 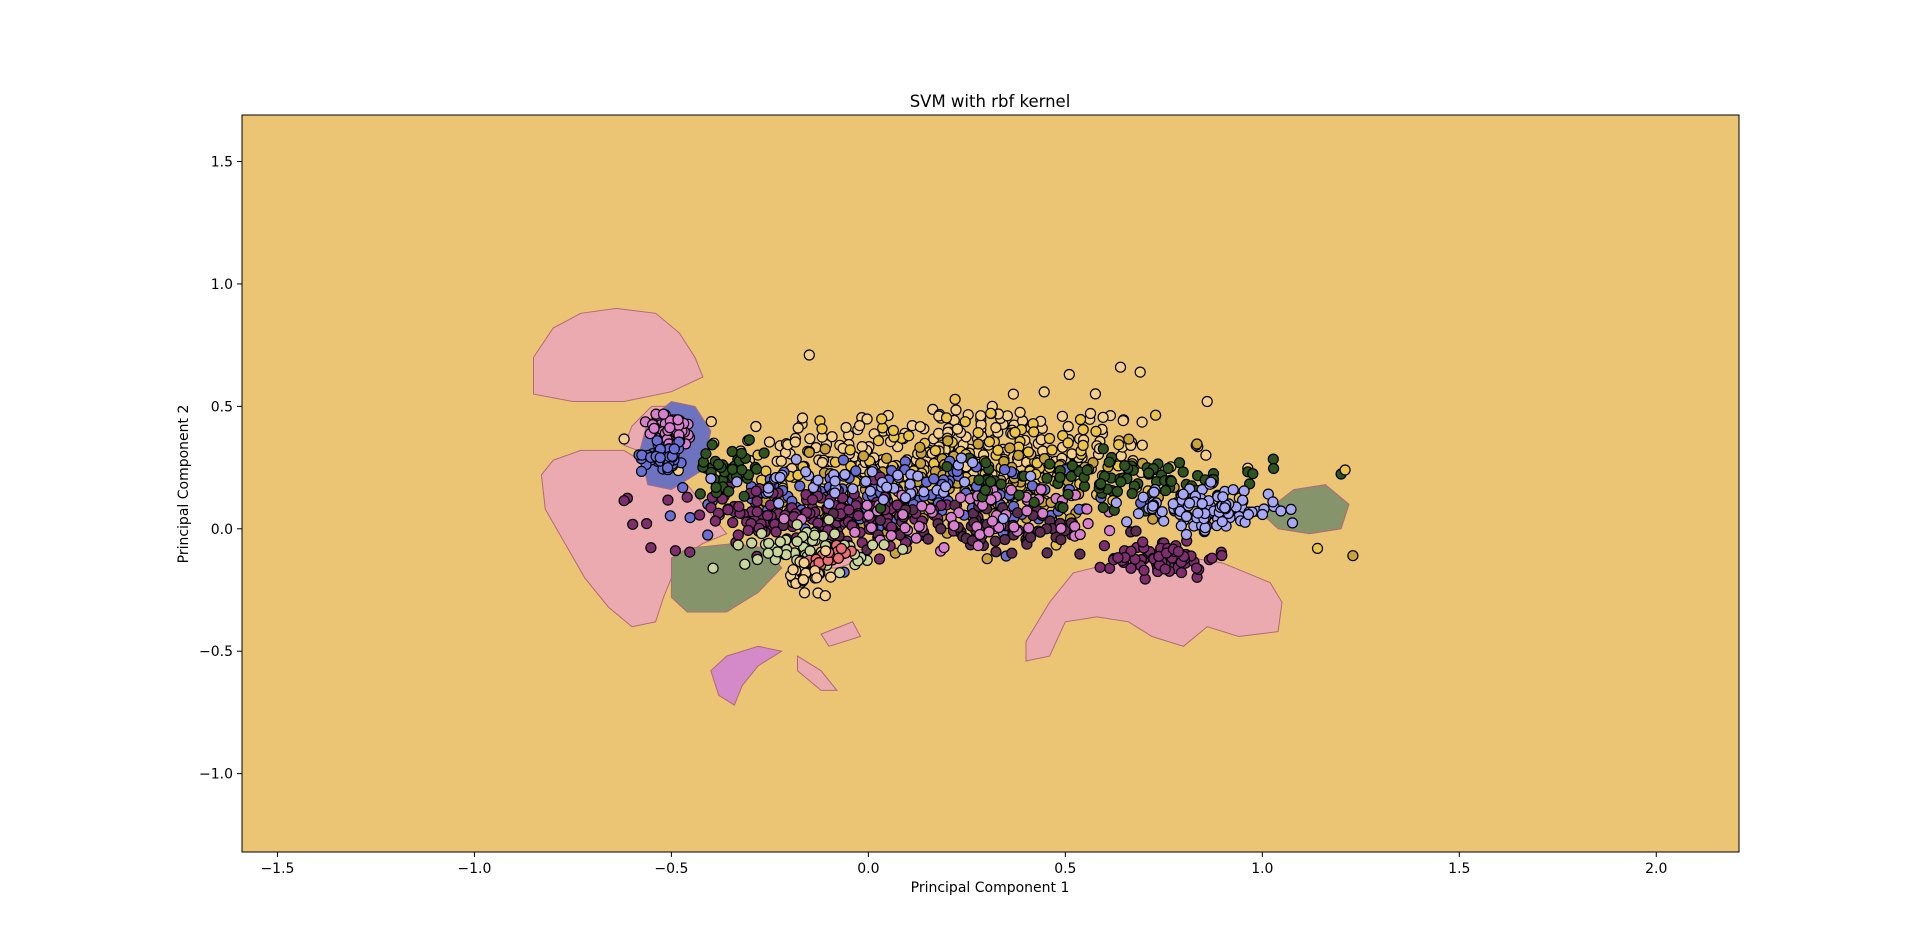 What do you see at coordinates (1656, 869) in the screenshot?
I see `x-tick-label-7: 2.0` at bounding box center [1656, 869].